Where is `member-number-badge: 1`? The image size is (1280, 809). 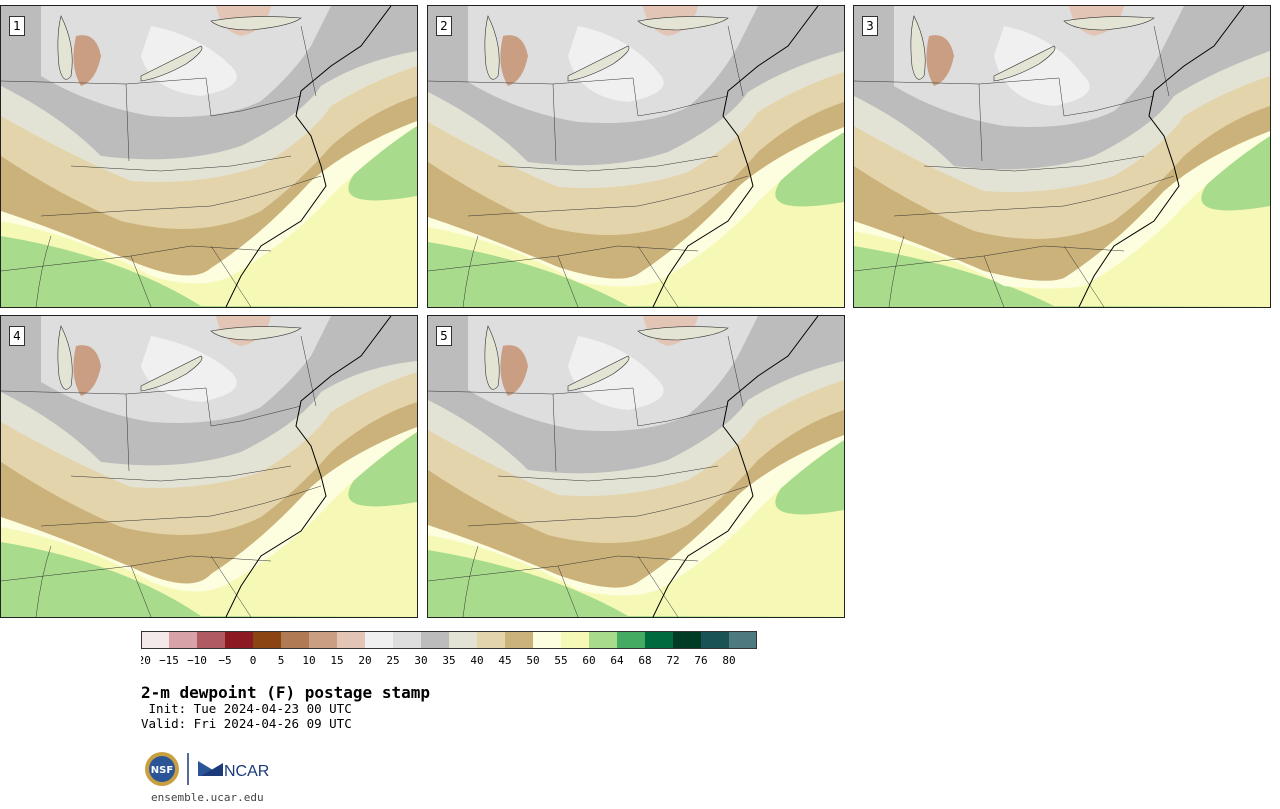 member-number-badge: 1 is located at coordinates (17, 26).